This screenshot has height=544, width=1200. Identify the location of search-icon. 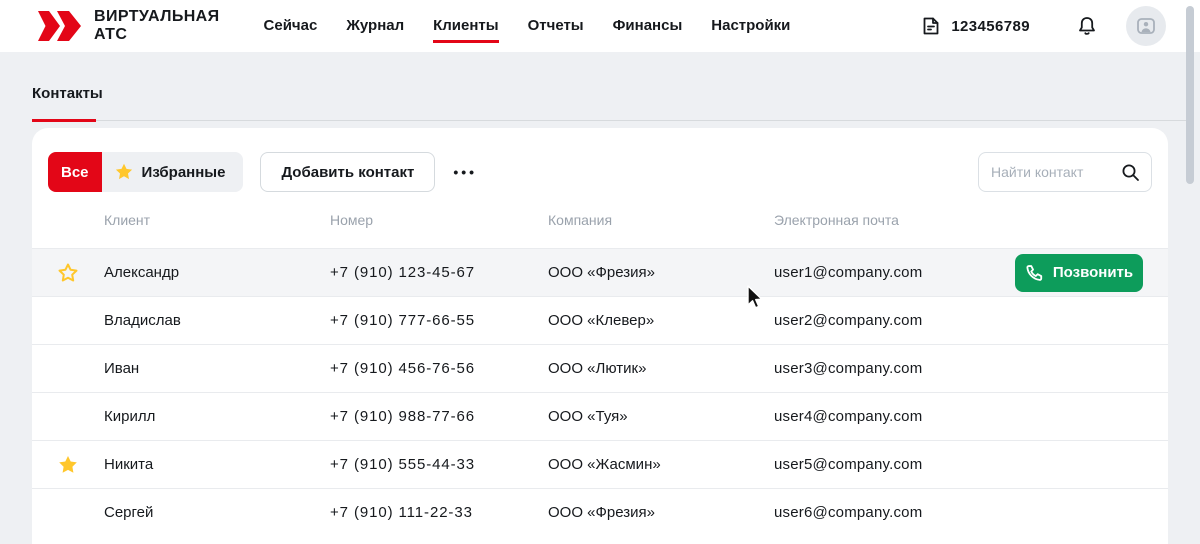
(1130, 172).